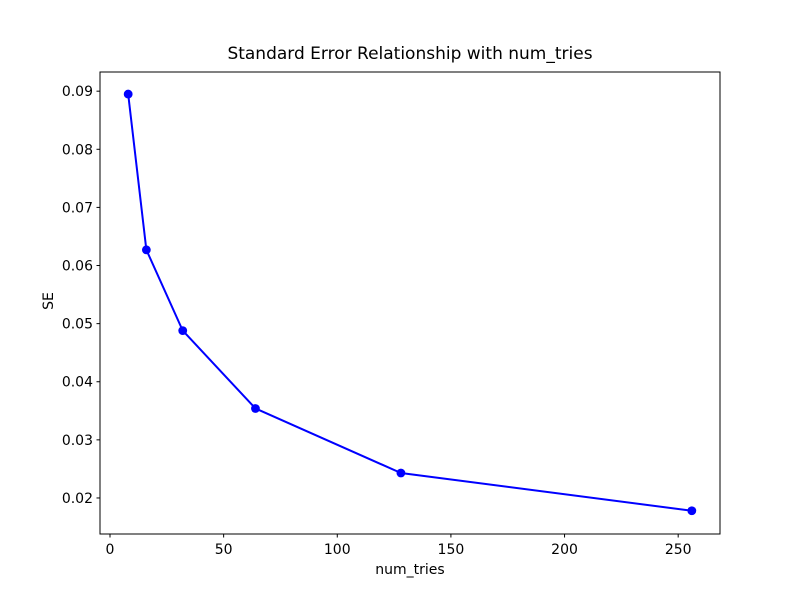  Describe the element at coordinates (77, 208) in the screenshot. I see `y-tick-label: 0.07` at that location.